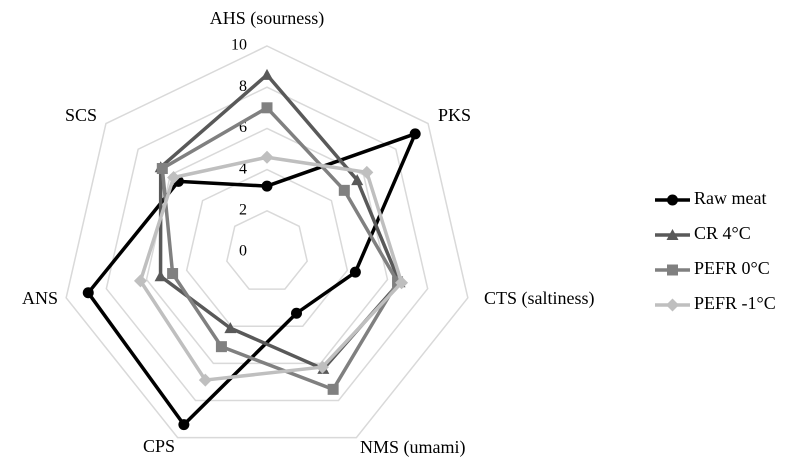 This screenshot has height=458, width=790. What do you see at coordinates (159, 446) in the screenshot?
I see `axis-label: CPS` at bounding box center [159, 446].